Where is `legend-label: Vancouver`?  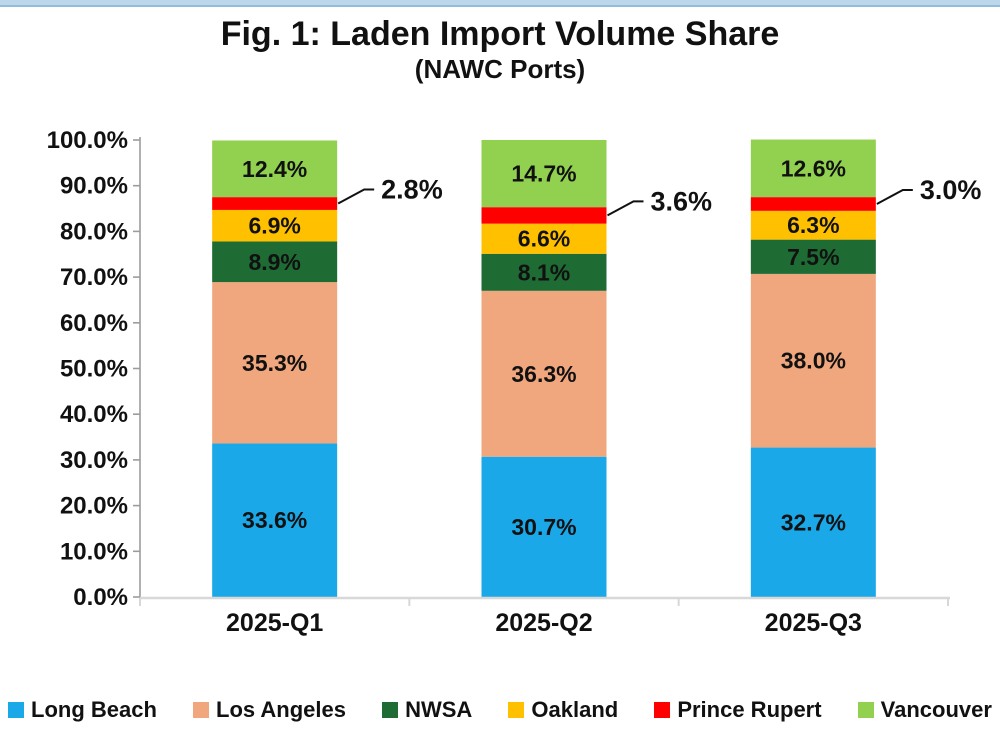
legend-label: Vancouver is located at coordinates (936, 709).